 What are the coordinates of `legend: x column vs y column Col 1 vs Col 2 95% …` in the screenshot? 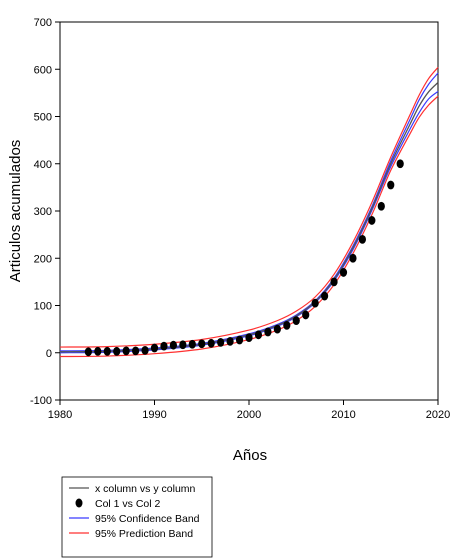 It's located at (137, 517).